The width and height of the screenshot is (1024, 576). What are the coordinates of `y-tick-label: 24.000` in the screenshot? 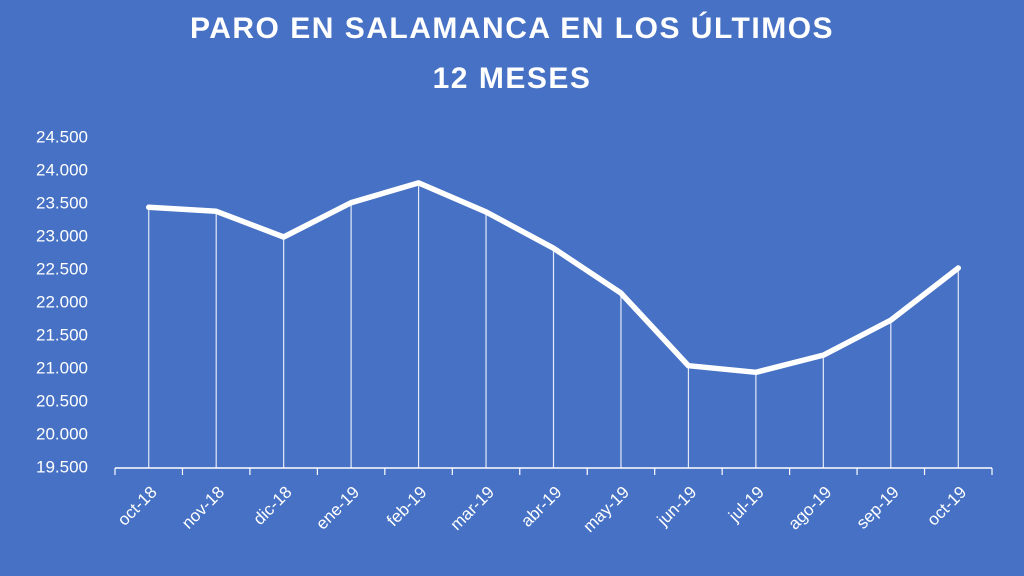 It's located at (62, 169).